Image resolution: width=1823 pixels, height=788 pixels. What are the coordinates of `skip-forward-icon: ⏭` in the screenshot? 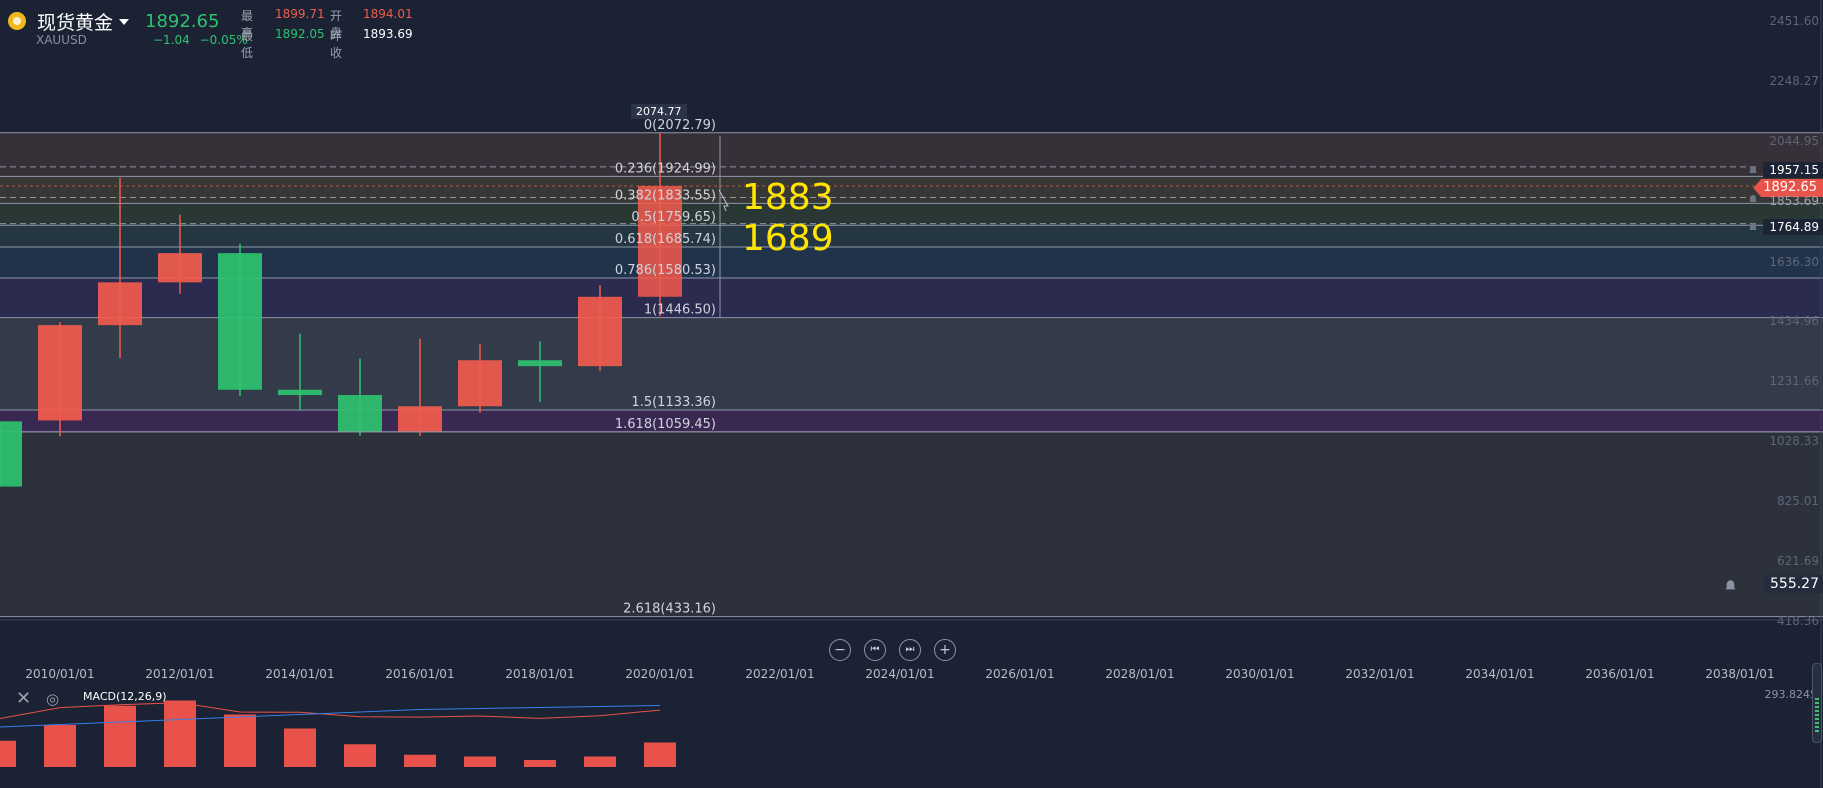 It's located at (910, 649).